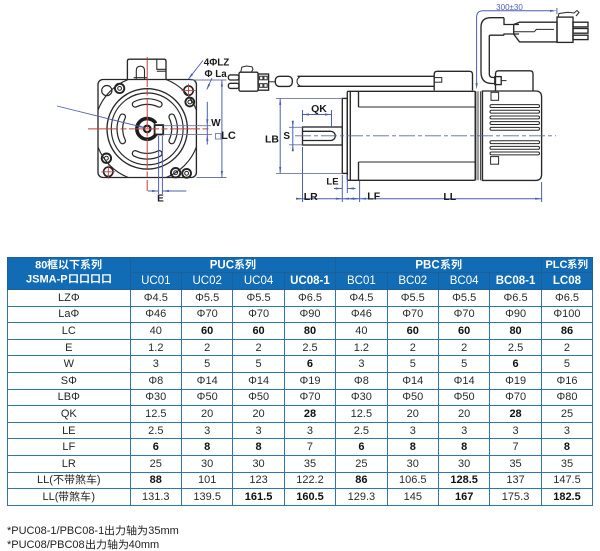 The image size is (600, 551). I want to click on svg-text: LB, so click(272, 140).